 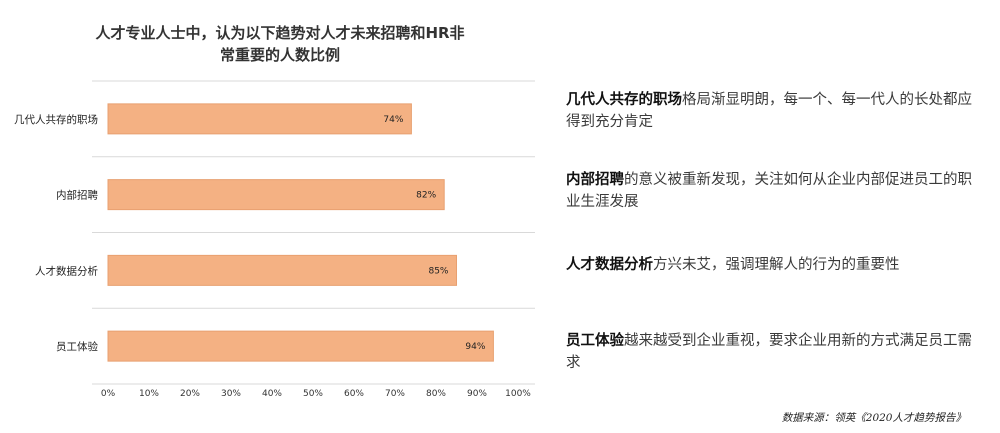 What do you see at coordinates (108, 394) in the screenshot?
I see `x-tick-label: 0%` at bounding box center [108, 394].